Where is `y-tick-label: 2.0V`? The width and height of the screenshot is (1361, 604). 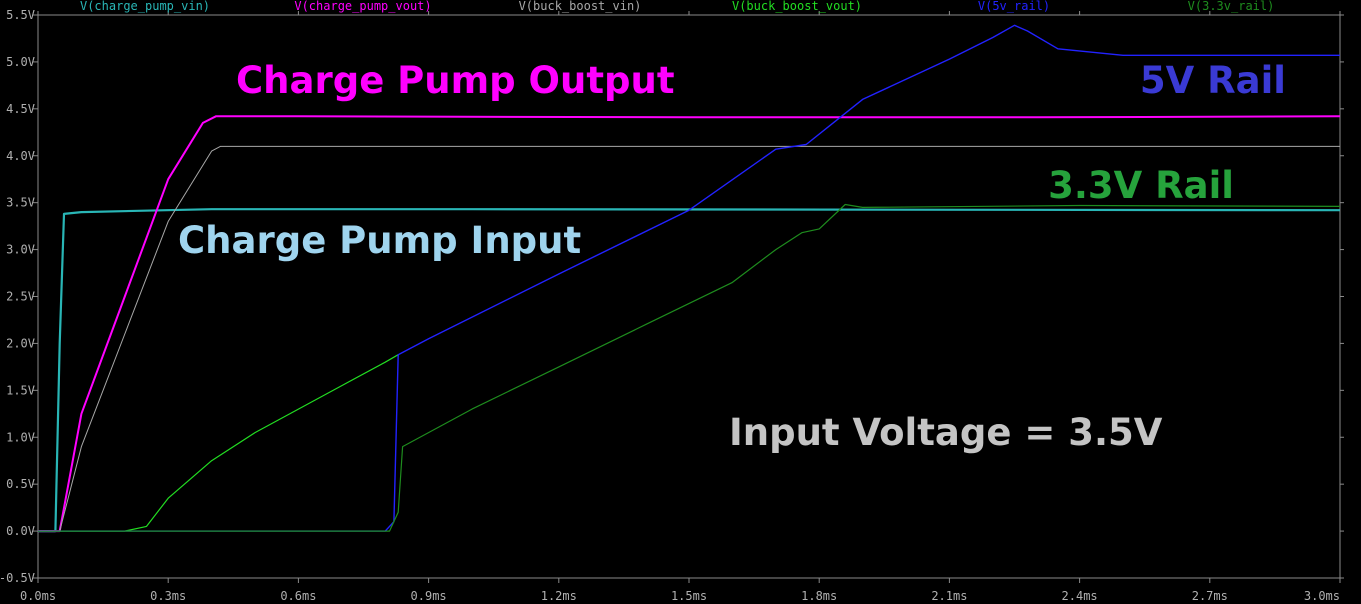
y-tick-label: 2.0V is located at coordinates (20, 343).